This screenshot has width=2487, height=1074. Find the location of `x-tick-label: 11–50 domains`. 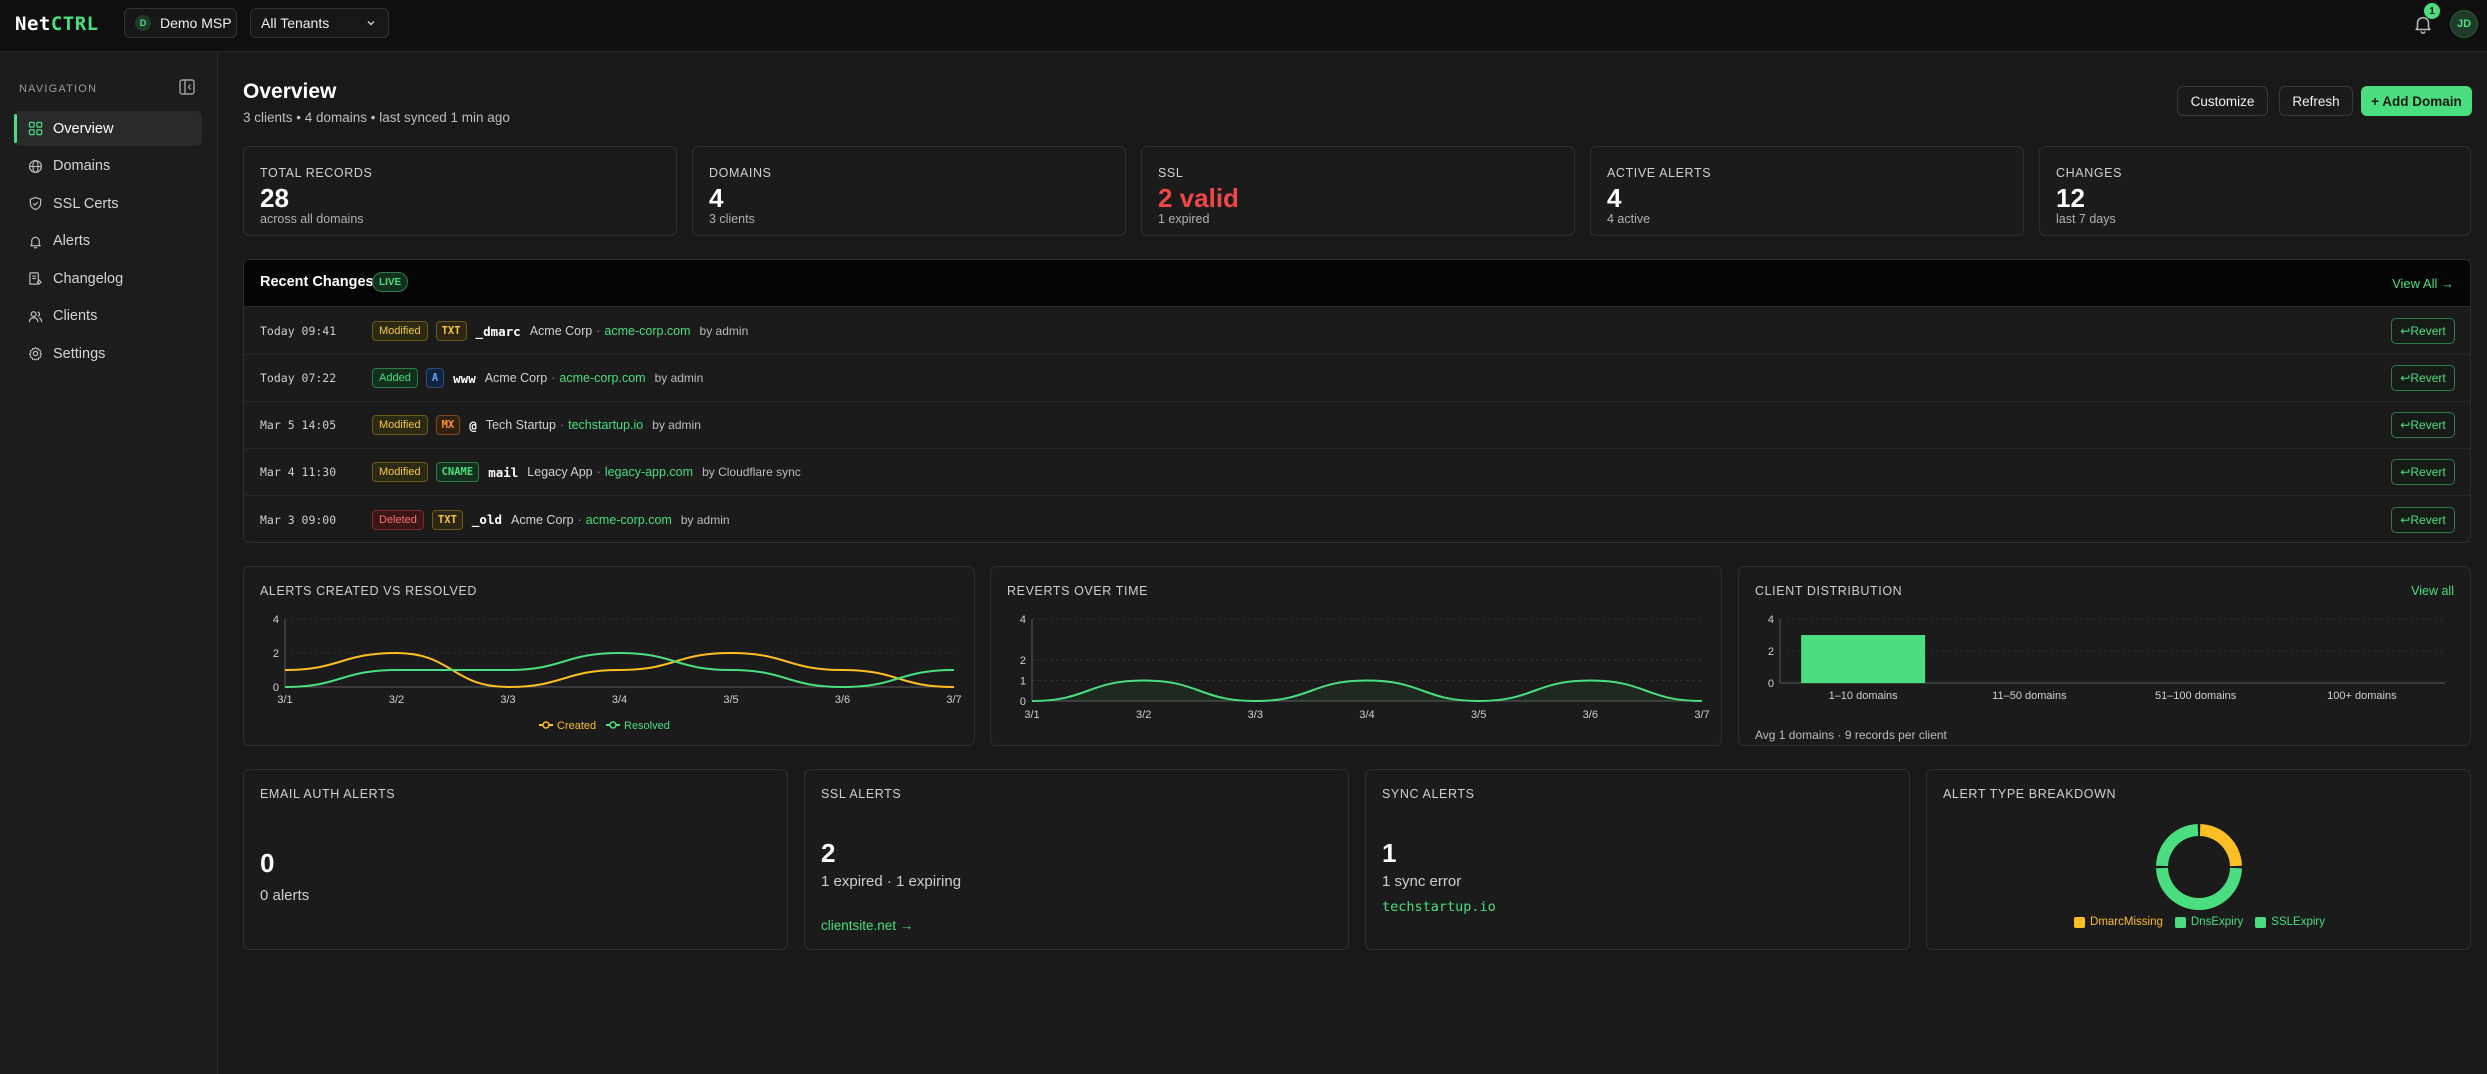

x-tick-label: 11–50 domains is located at coordinates (2029, 696).